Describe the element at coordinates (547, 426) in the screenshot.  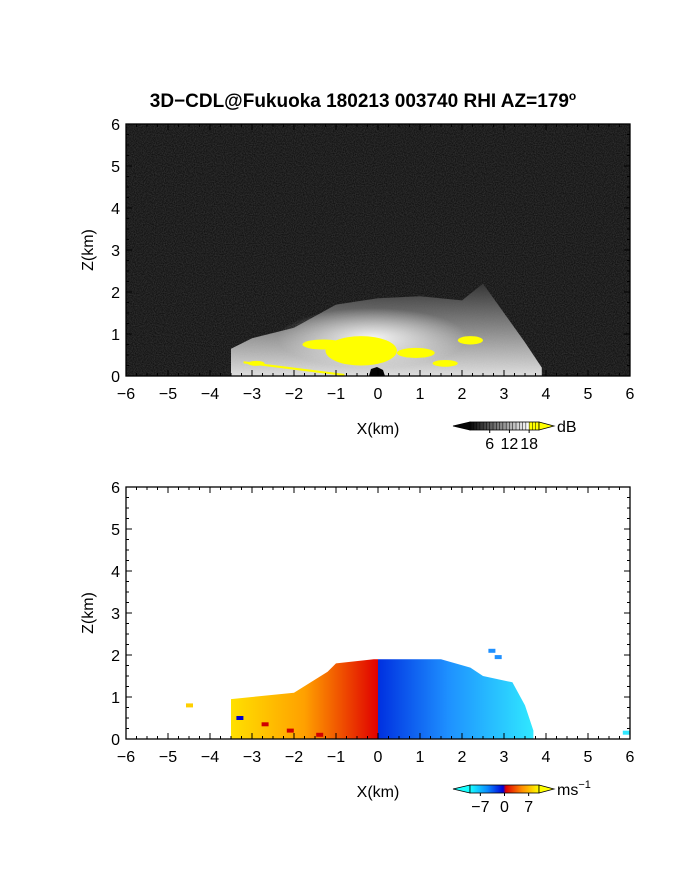
I see `power-colorbar-high-arrow` at that location.